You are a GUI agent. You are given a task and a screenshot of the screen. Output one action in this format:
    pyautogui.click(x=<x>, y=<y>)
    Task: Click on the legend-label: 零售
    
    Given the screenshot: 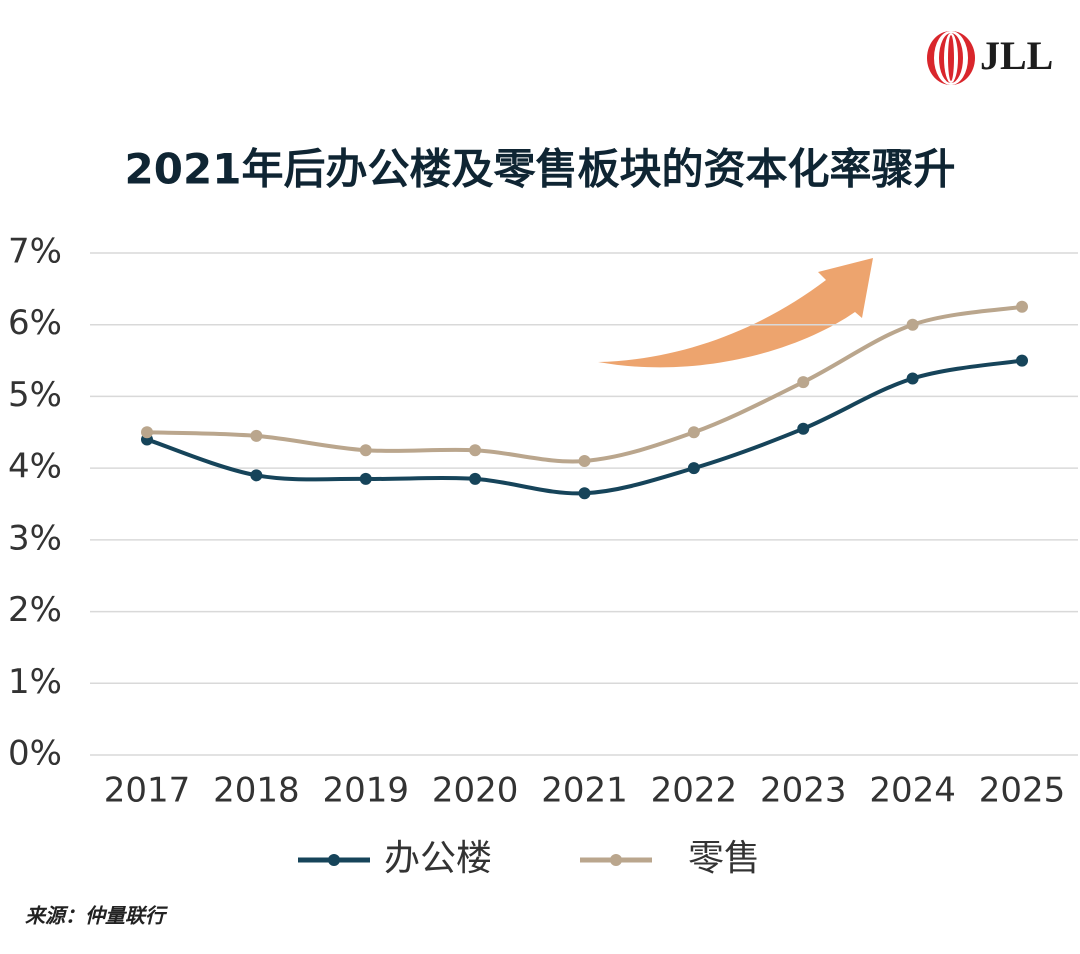 What is the action you would take?
    pyautogui.click(x=724, y=858)
    